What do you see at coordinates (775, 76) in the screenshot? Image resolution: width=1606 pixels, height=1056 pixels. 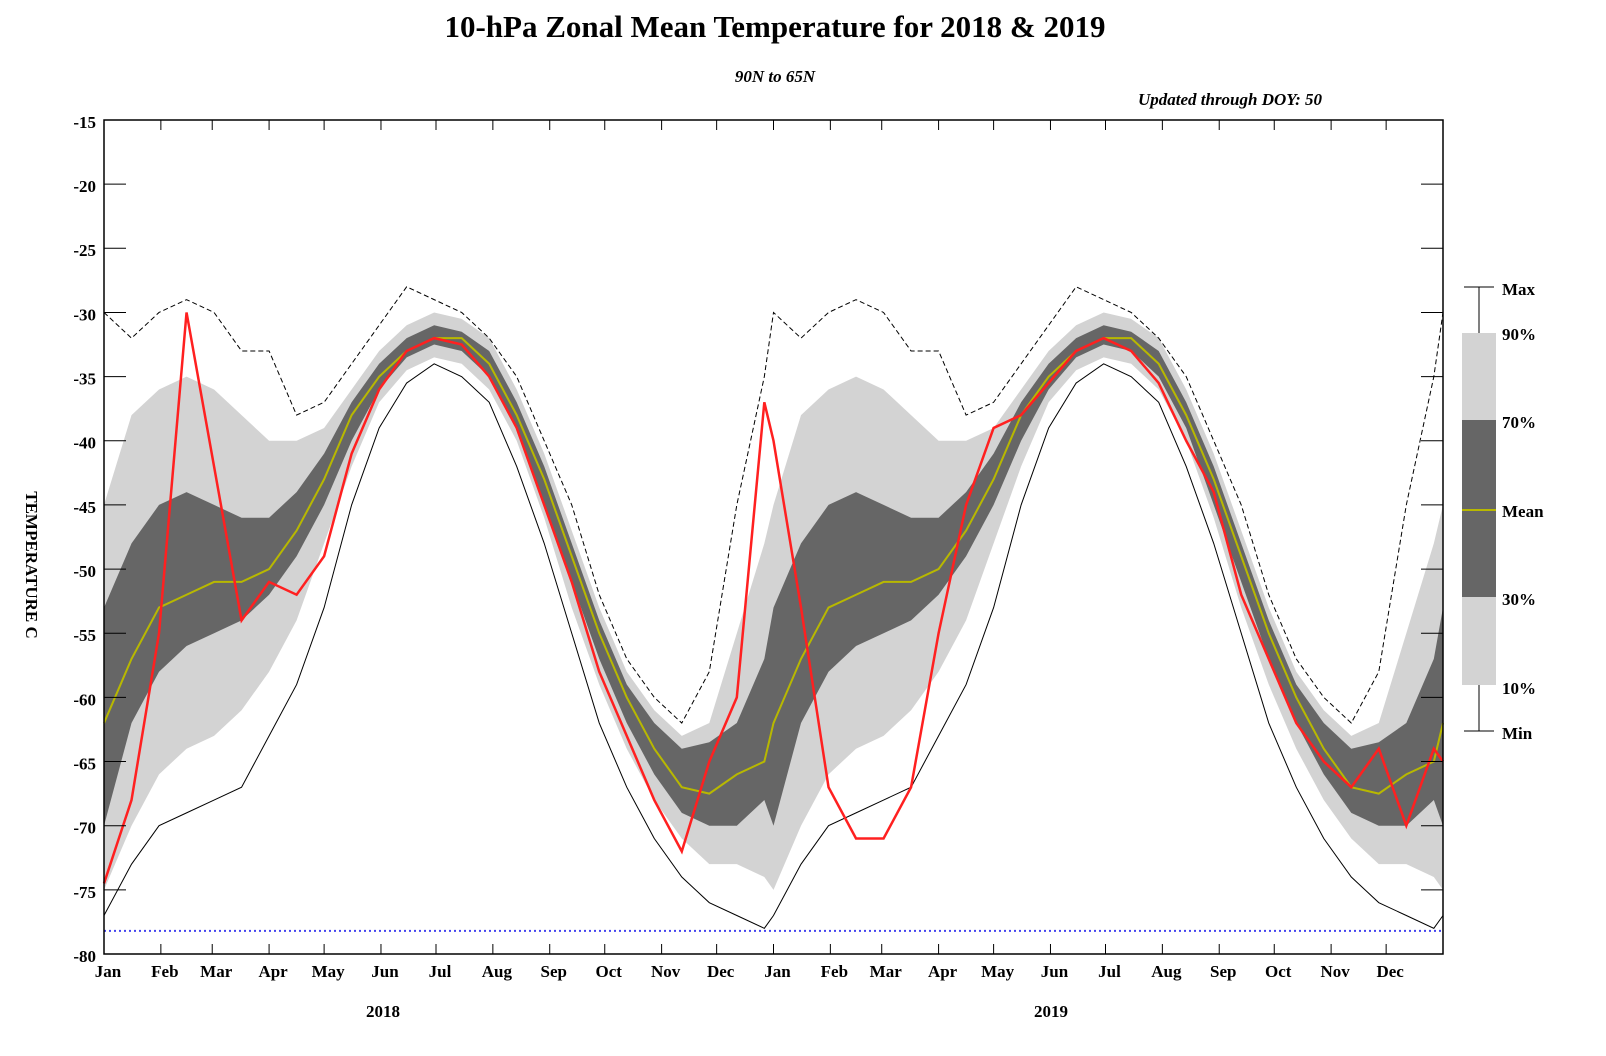 I see `subtitle: 90N to 65N` at bounding box center [775, 76].